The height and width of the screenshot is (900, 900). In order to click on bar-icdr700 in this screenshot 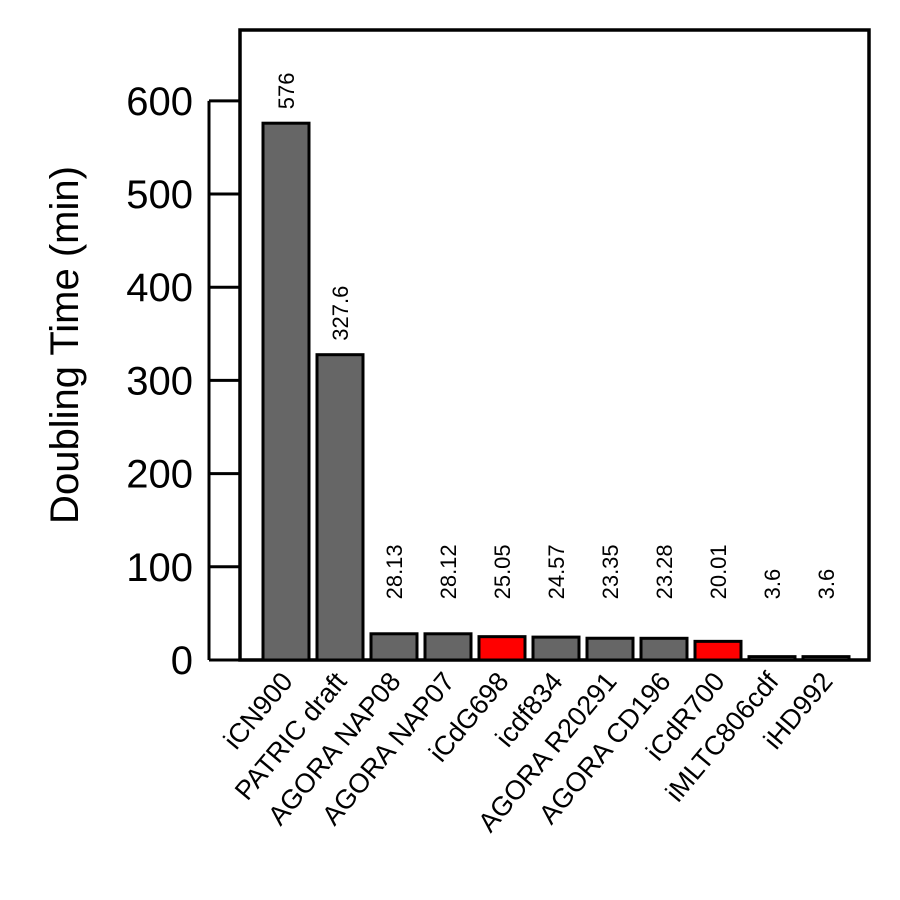, I will do `click(718, 650)`.